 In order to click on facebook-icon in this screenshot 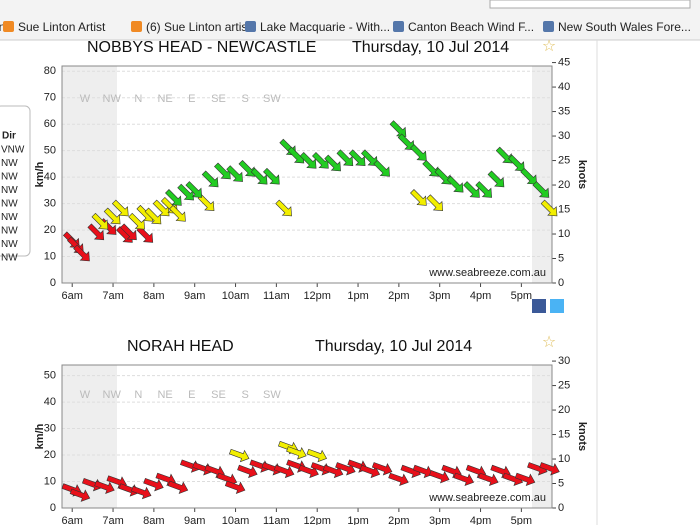, I will do `click(539, 306)`.